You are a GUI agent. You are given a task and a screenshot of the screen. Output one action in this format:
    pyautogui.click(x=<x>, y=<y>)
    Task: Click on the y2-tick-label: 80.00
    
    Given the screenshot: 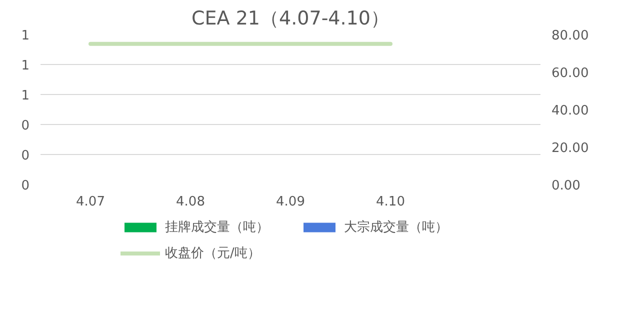 What is the action you would take?
    pyautogui.click(x=570, y=36)
    